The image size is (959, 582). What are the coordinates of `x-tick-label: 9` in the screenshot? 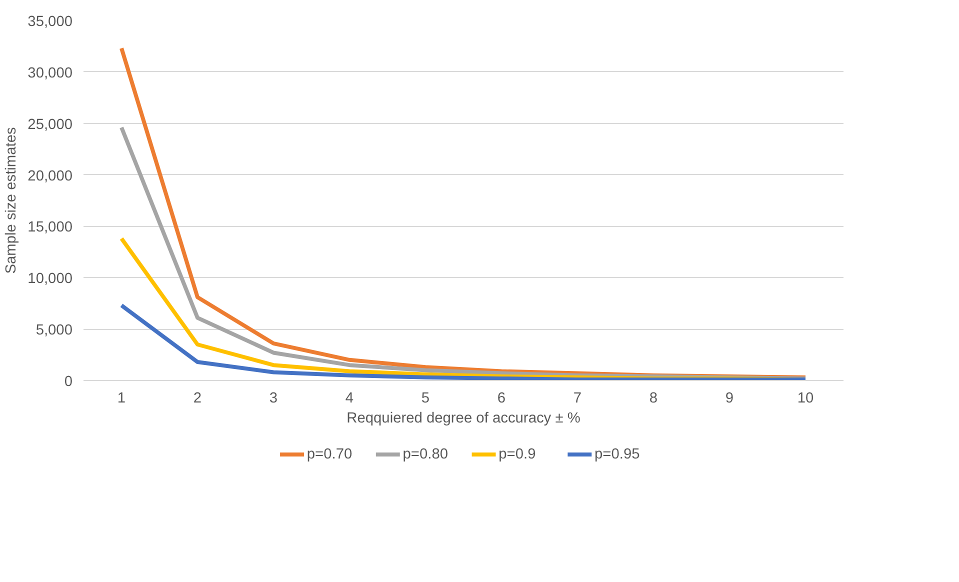 It's located at (729, 398).